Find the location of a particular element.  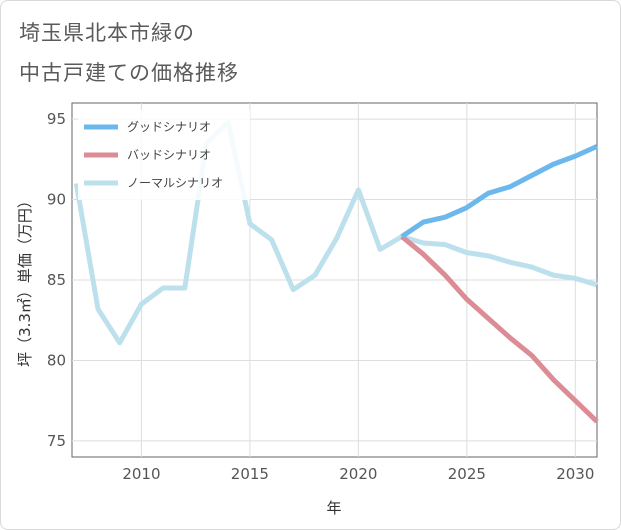

legend-label-1: グッドシナリオ is located at coordinates (169, 127).